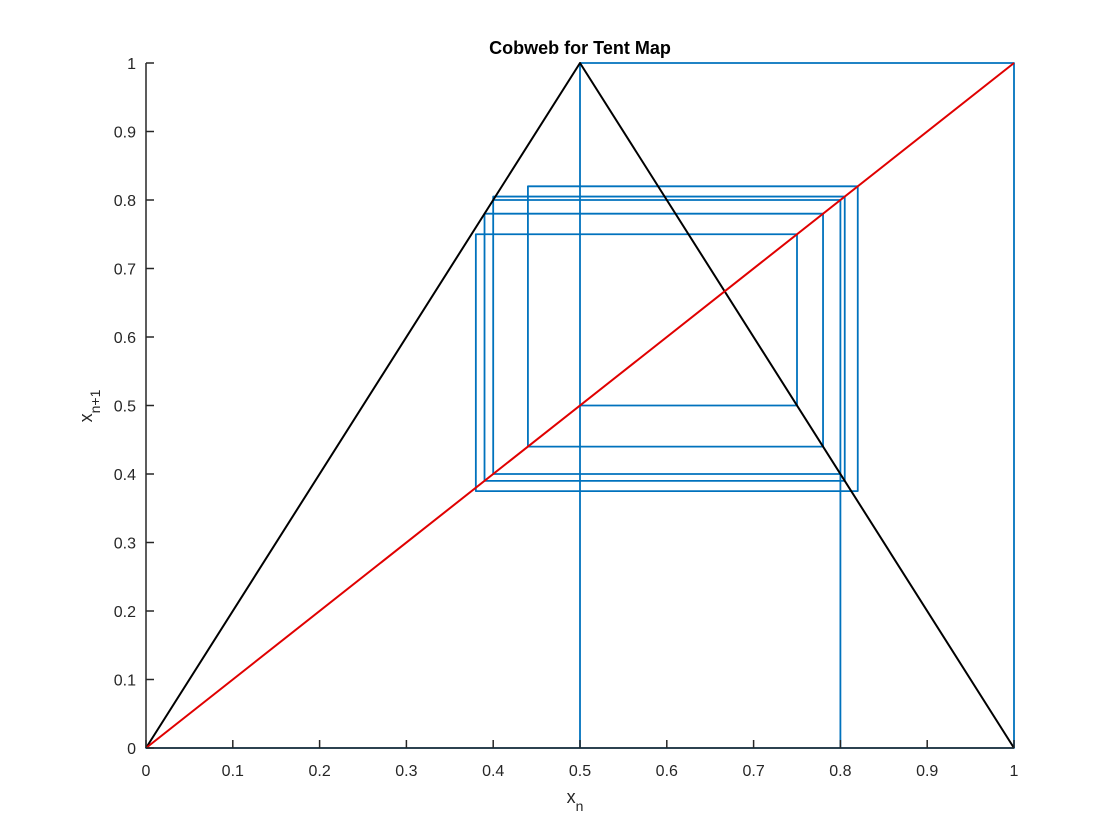  I want to click on y-tick-label: 0, so click(131, 749).